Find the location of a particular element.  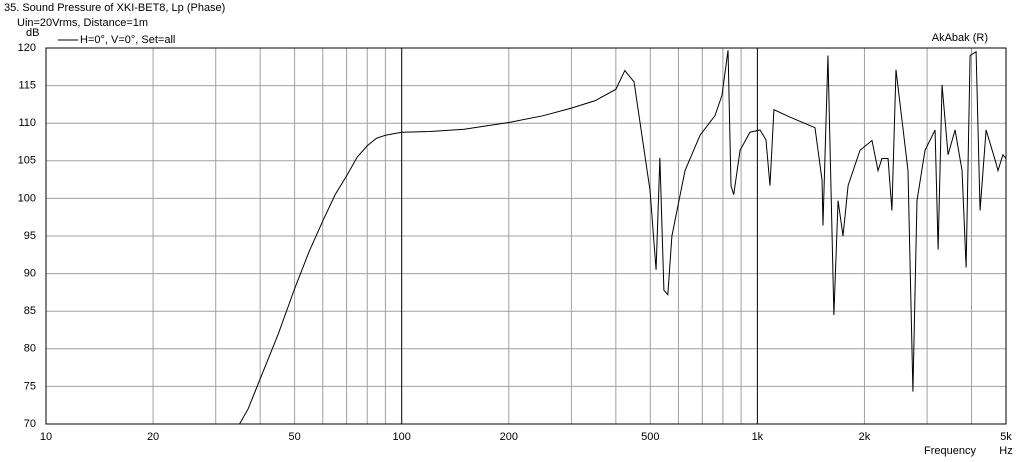

y-axis-label: dB is located at coordinates (32, 33).